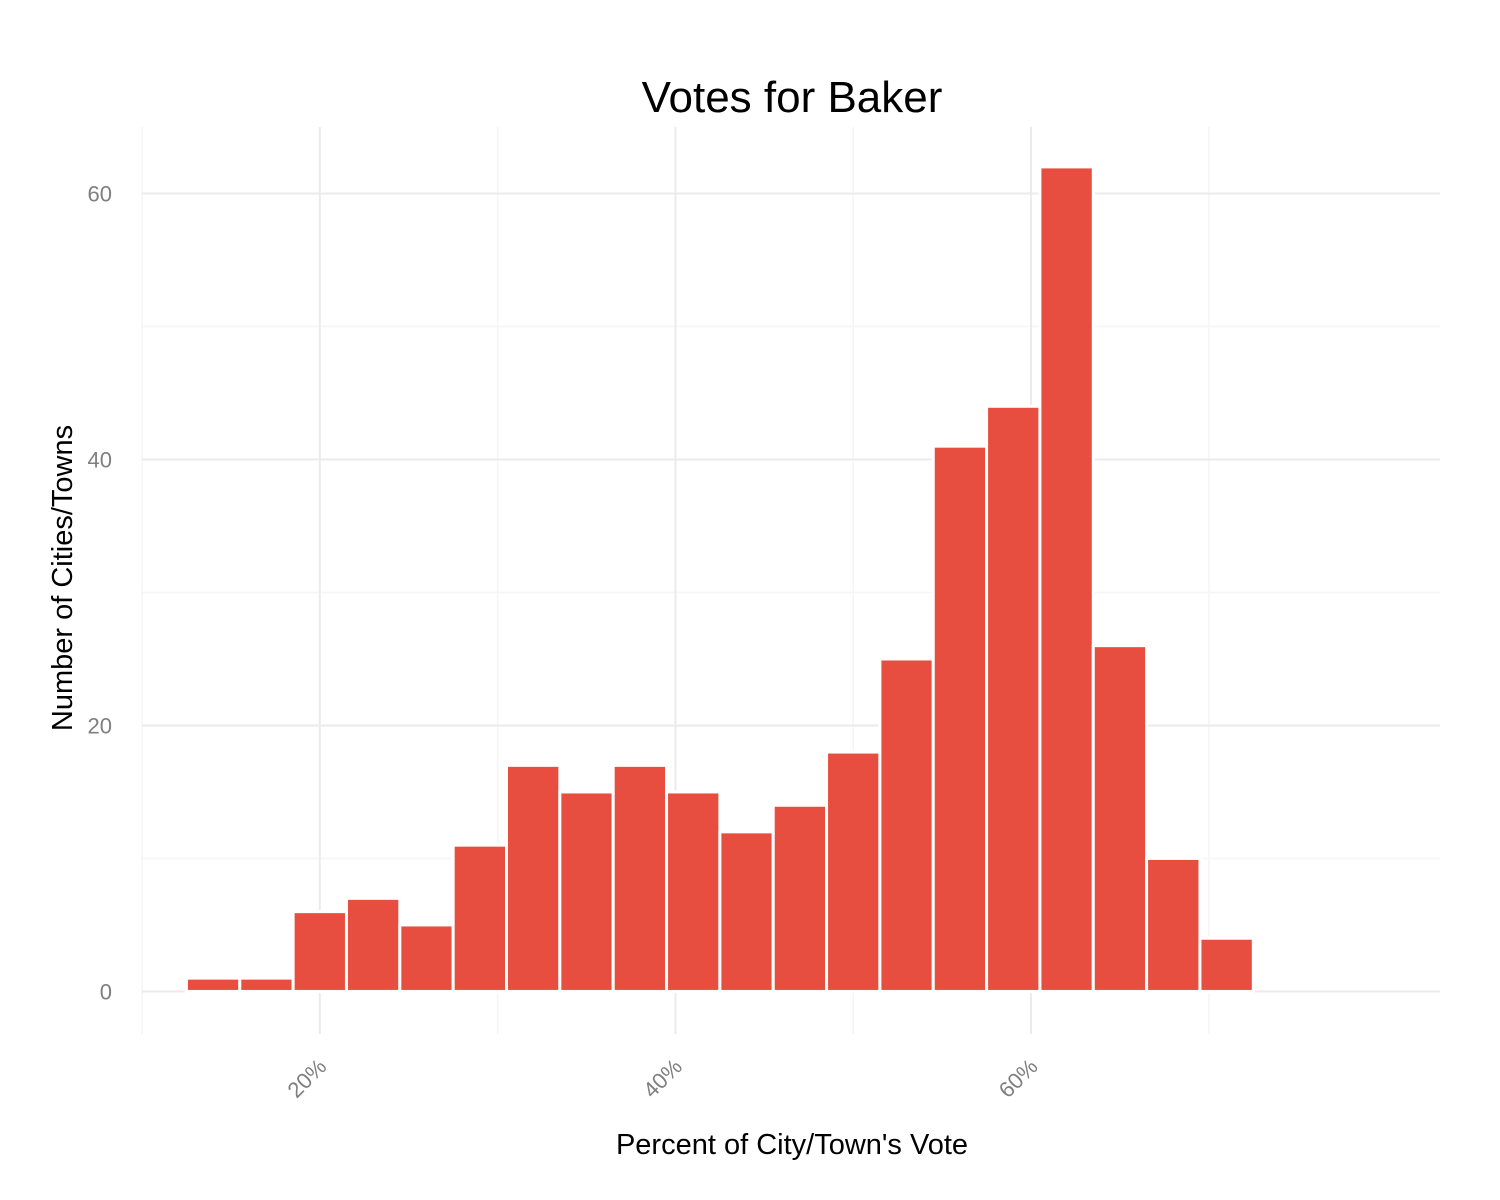  I want to click on y-tick-label: 0, so click(106, 991).